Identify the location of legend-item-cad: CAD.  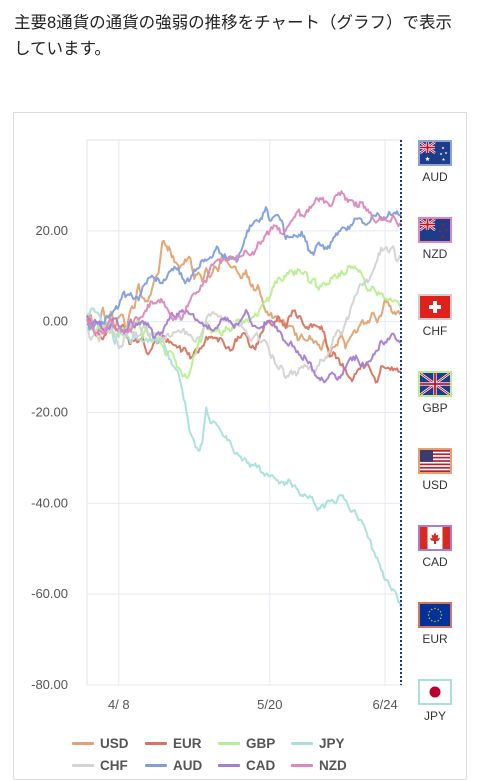
(254, 765).